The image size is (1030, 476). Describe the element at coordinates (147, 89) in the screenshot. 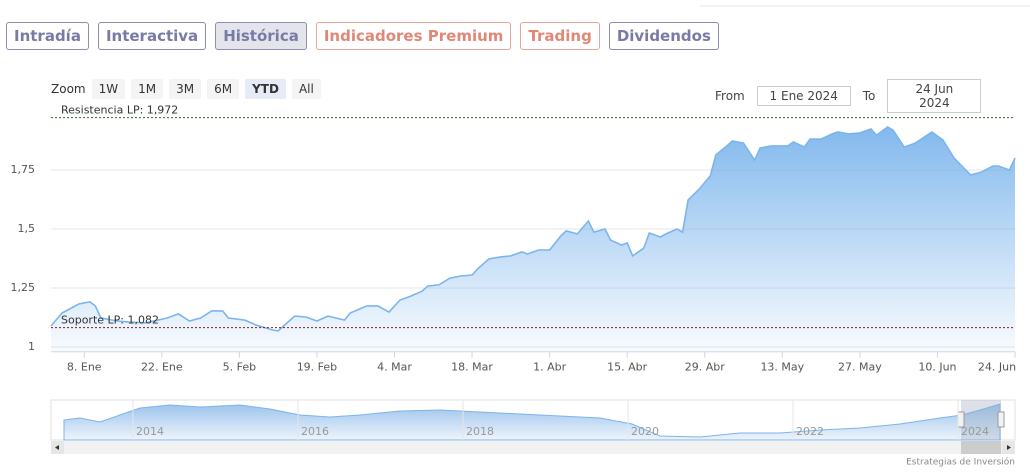

I see `zoom-button: 1M` at that location.